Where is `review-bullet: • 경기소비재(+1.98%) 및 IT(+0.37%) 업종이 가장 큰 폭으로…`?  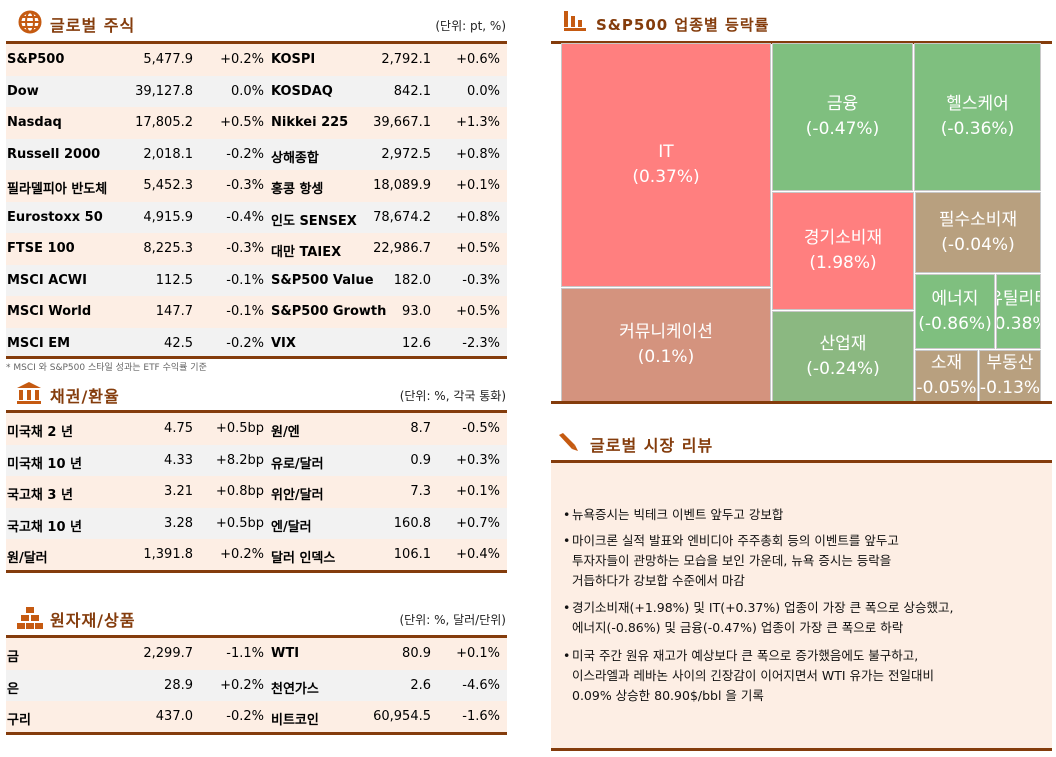
review-bullet: • 경기소비재(+1.98%) 및 IT(+0.37%) 업종이 가장 큰 폭으로… is located at coordinates (758, 618).